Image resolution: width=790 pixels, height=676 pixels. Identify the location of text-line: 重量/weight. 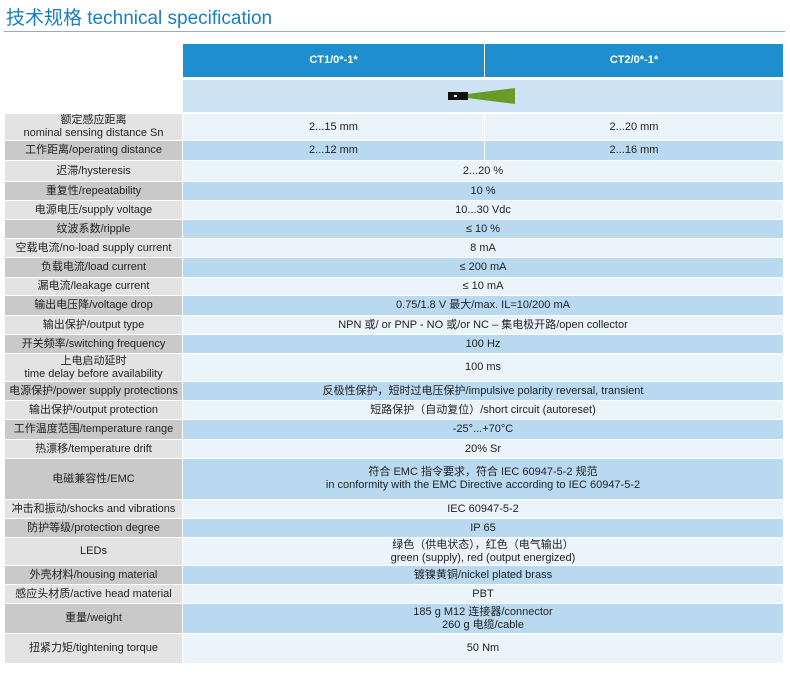
(93, 618).